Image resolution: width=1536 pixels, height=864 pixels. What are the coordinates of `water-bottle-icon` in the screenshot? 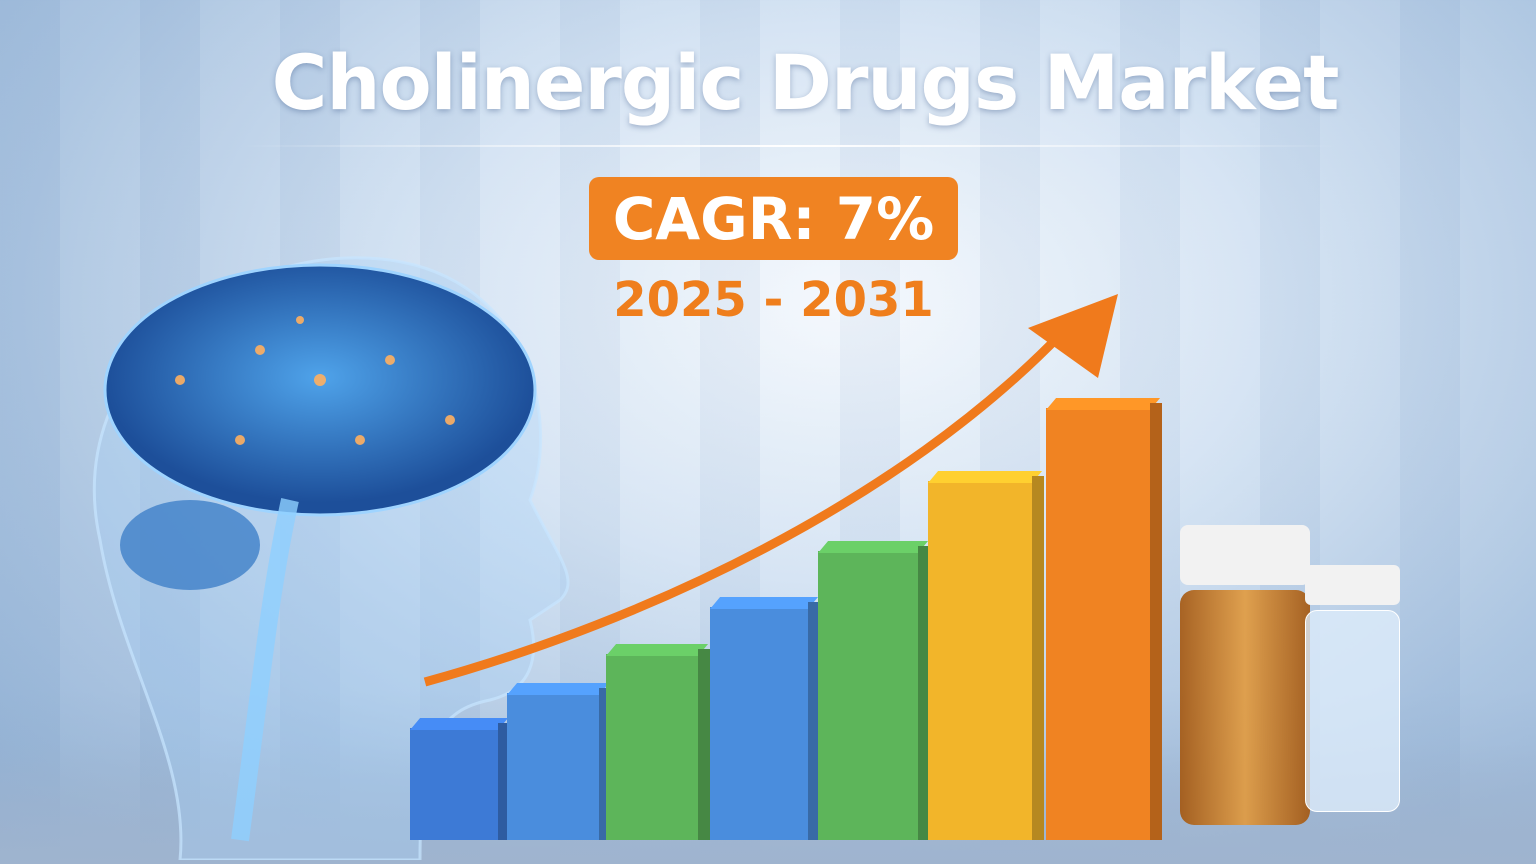 It's located at (1352, 688).